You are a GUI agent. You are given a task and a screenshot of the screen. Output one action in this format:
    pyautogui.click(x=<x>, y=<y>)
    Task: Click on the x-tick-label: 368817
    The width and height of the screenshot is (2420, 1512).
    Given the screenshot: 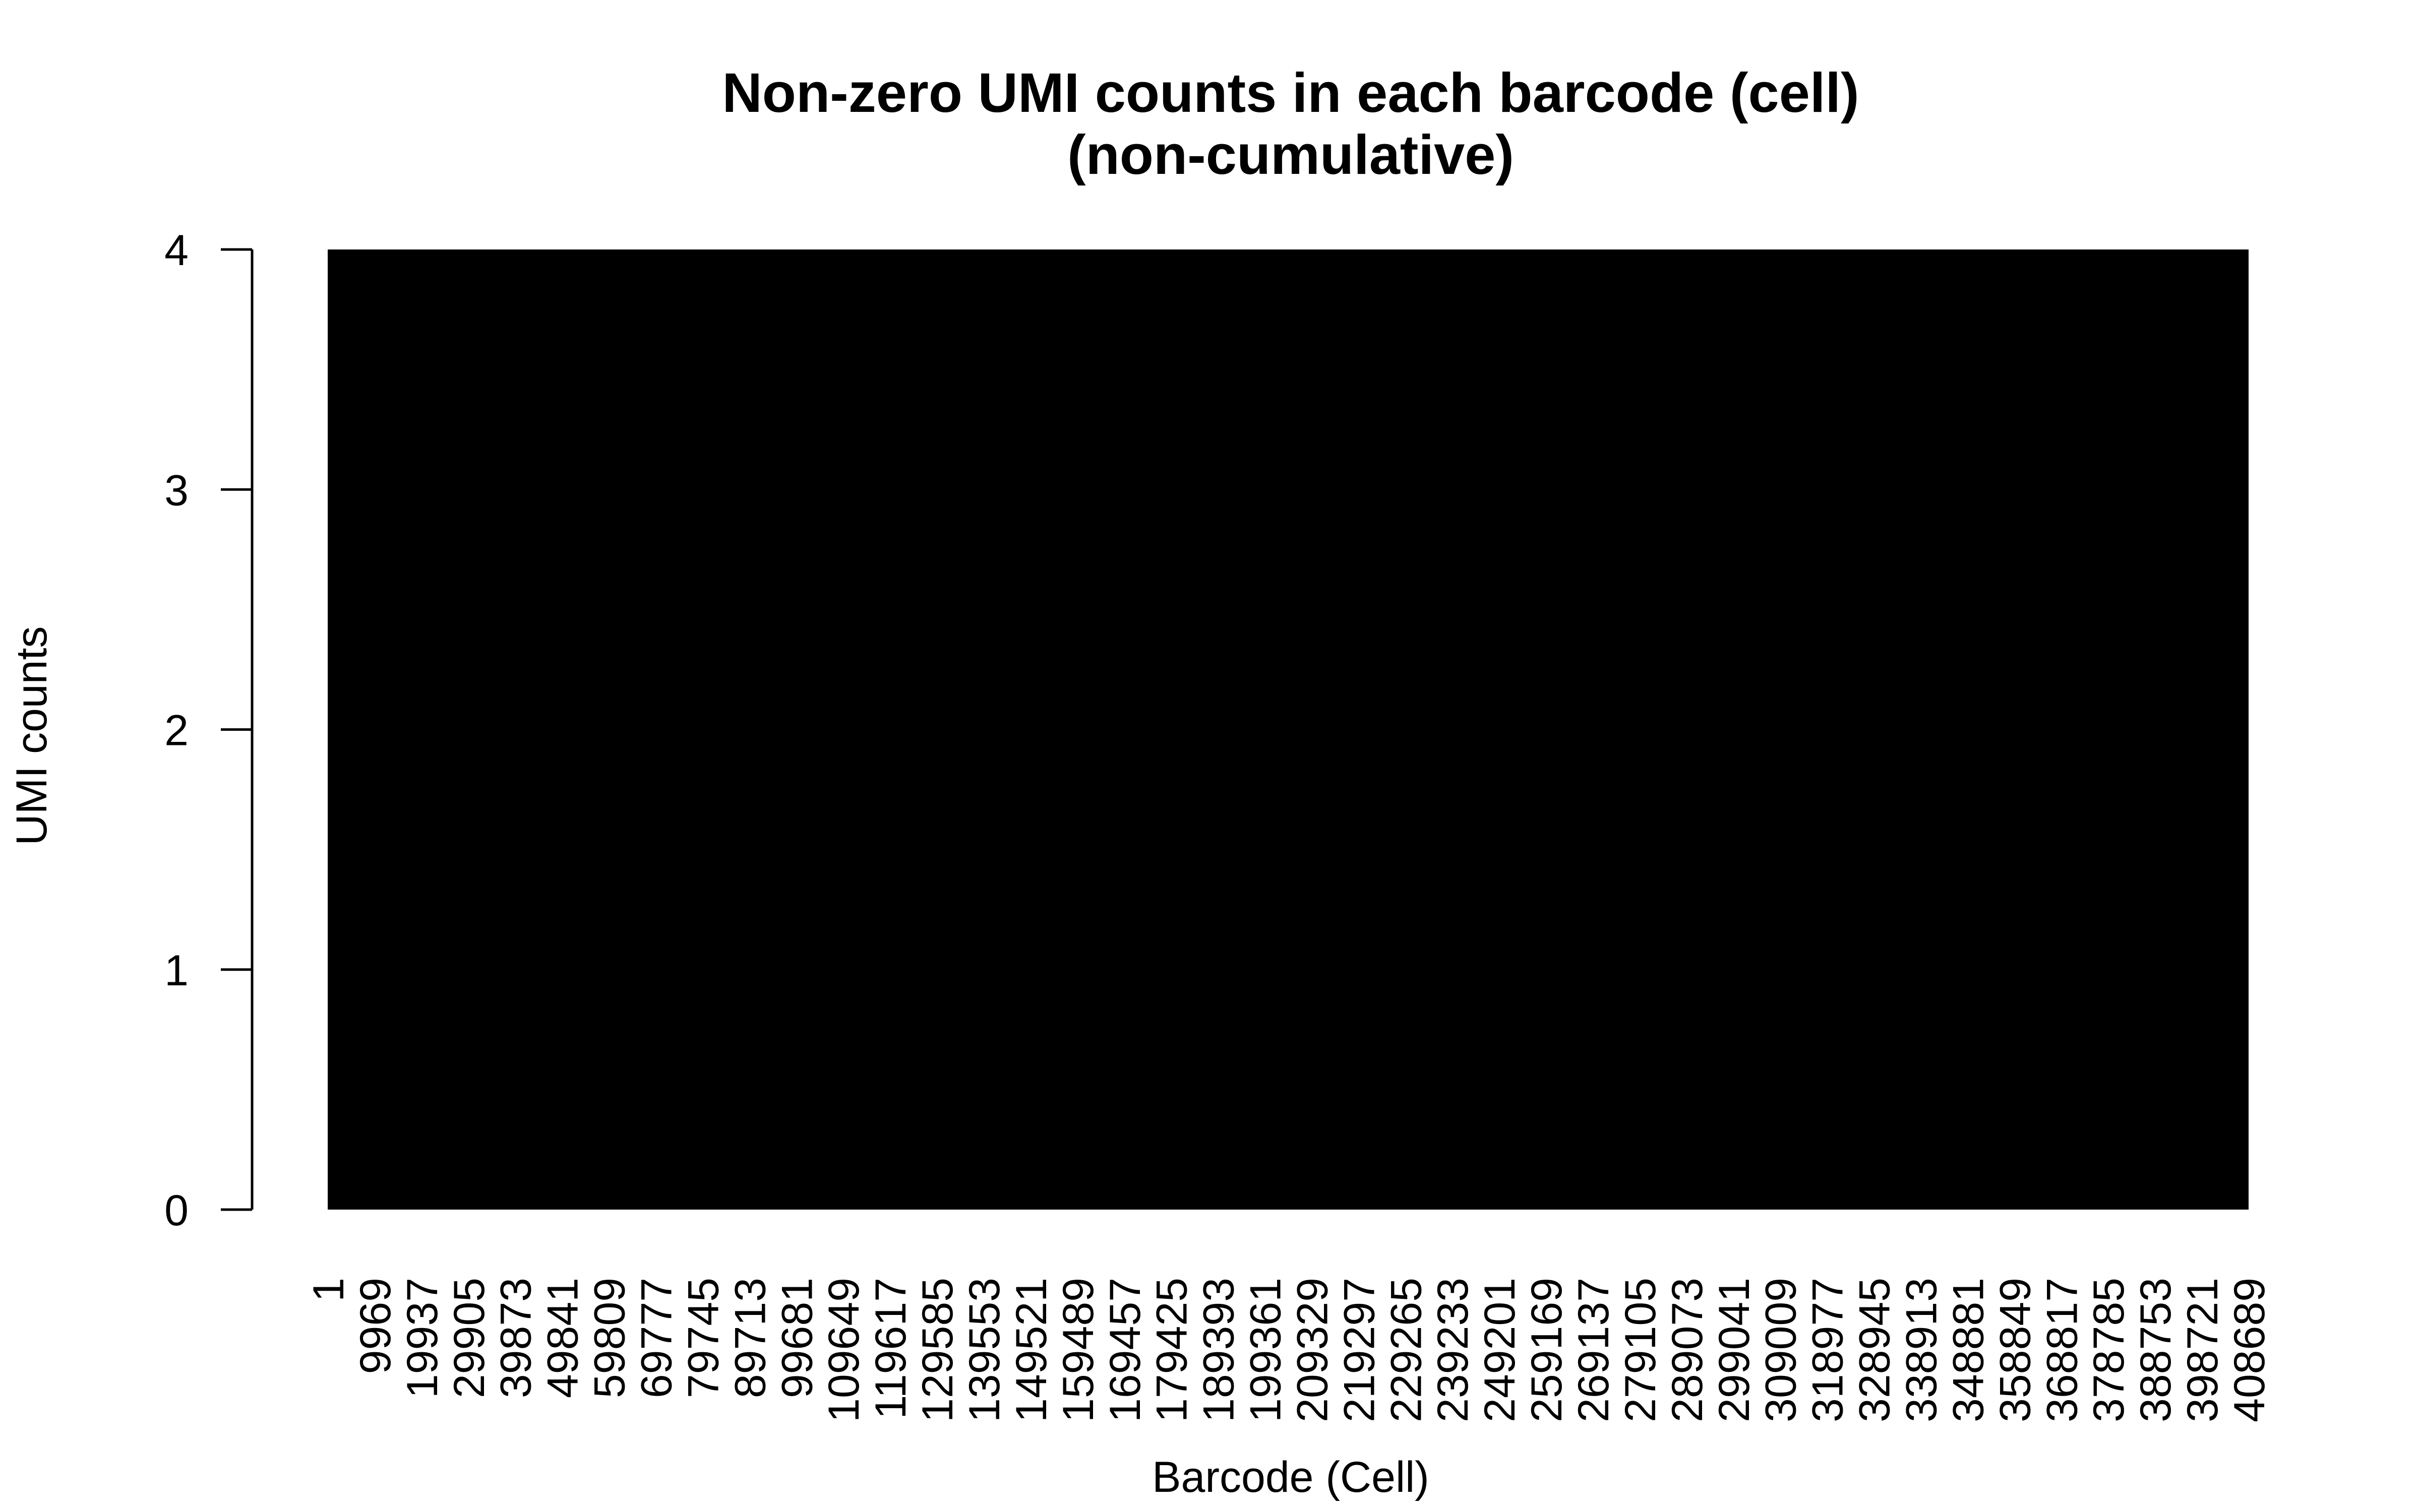 What is the action you would take?
    pyautogui.click(x=2062, y=1350)
    